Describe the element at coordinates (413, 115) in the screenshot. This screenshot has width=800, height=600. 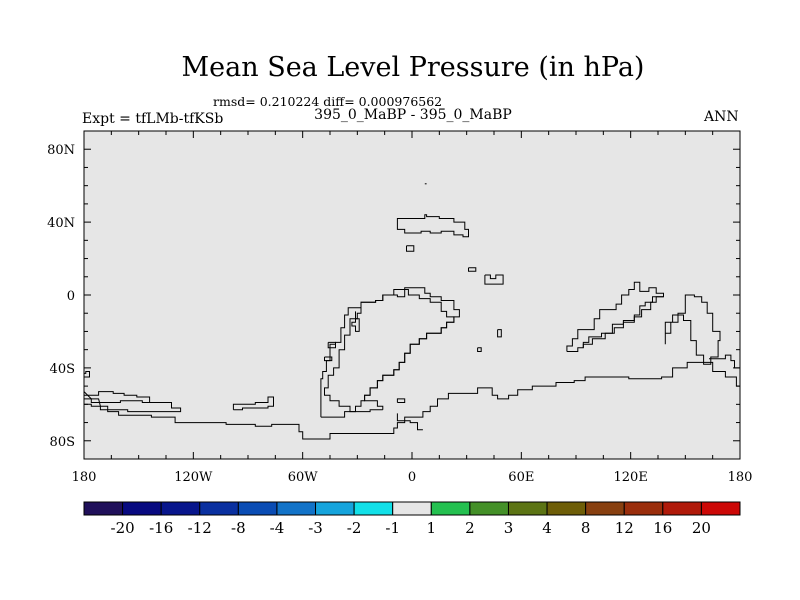
I see `subtitle-label: 395_0_MaBP - 395_0_MaBP` at that location.